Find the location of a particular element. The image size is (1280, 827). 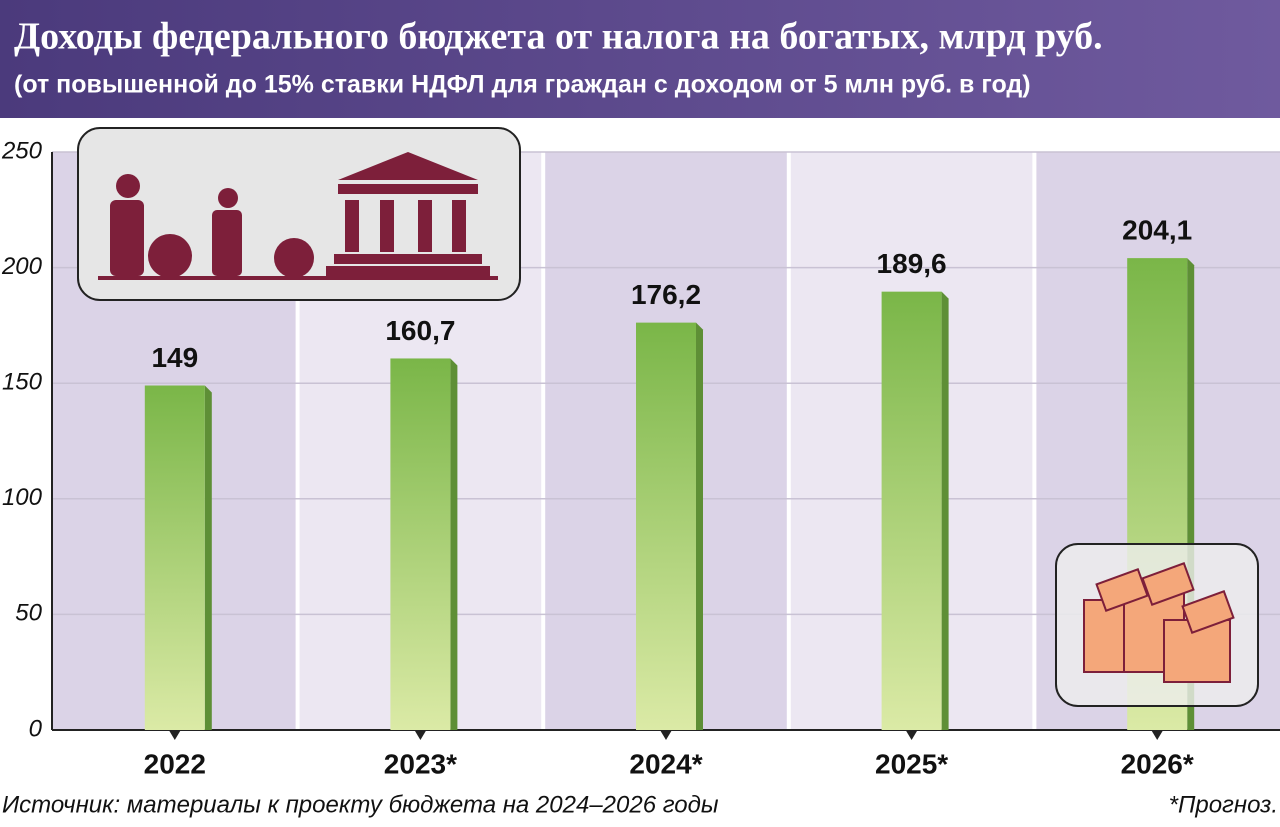

x-tick-label: 2025* is located at coordinates (911, 763).